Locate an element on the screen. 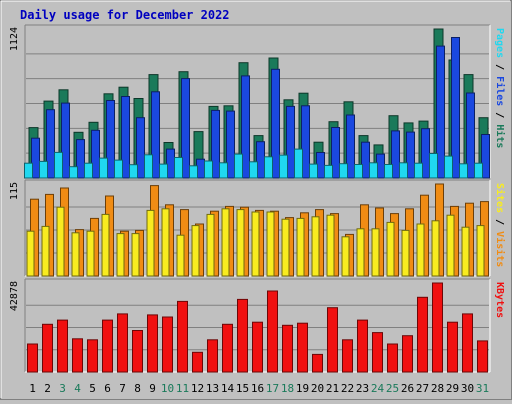 The width and height of the screenshot is (512, 404). day-label: 19 is located at coordinates (302, 388).